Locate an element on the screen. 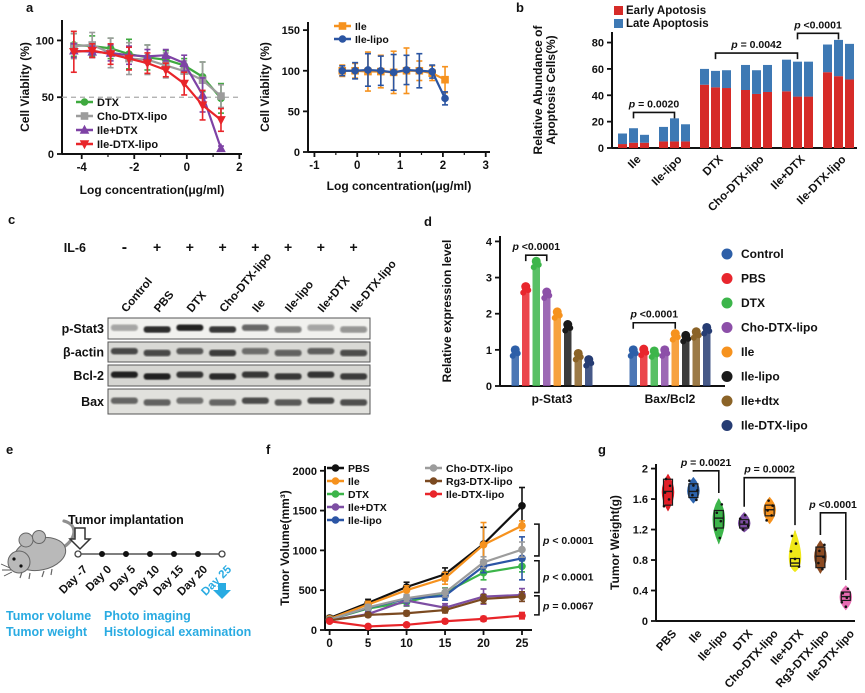  svg-text: p = 0.0020 is located at coordinates (654, 104).